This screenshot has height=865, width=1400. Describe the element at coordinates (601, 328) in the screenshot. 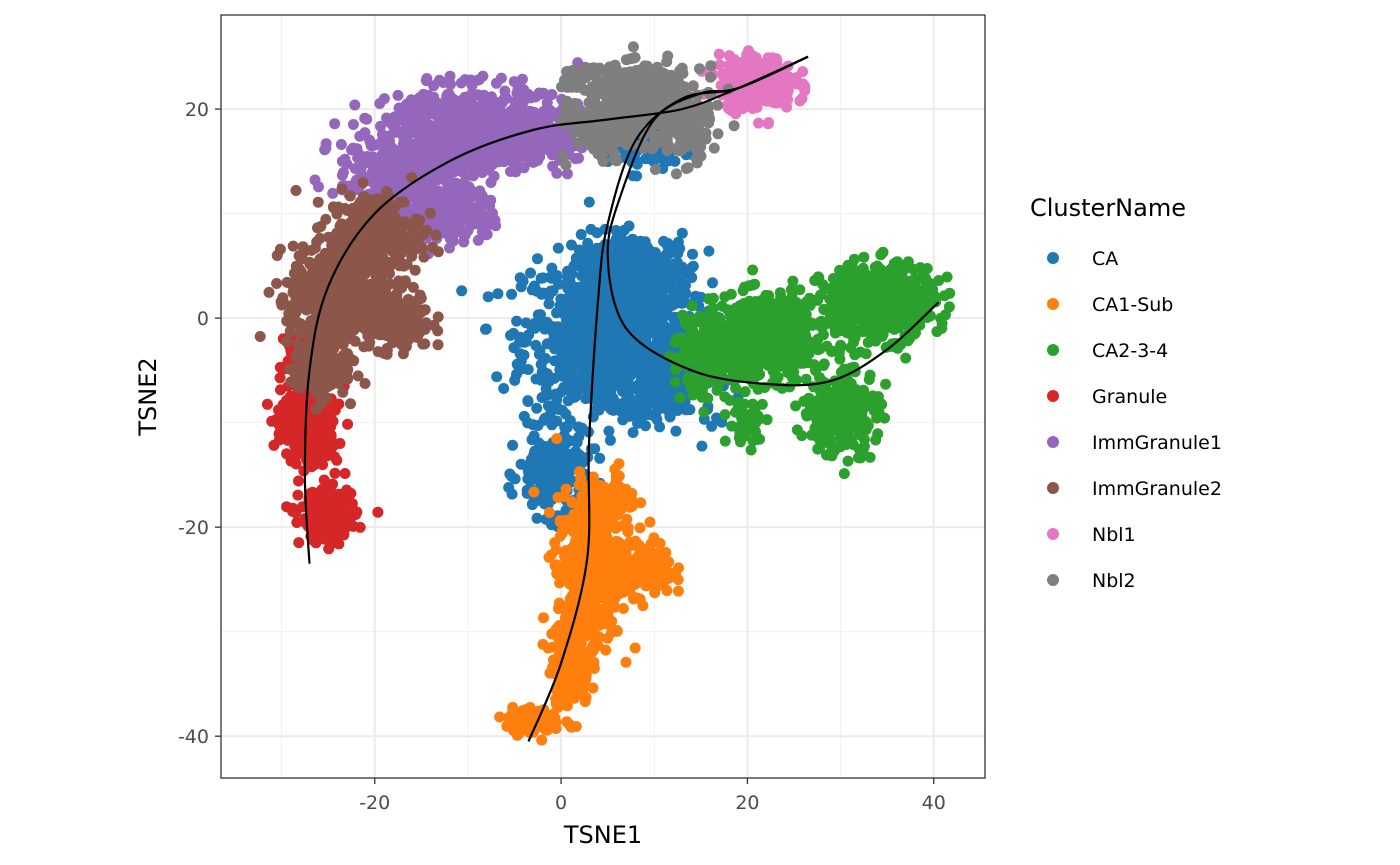

I see `series-ca` at that location.